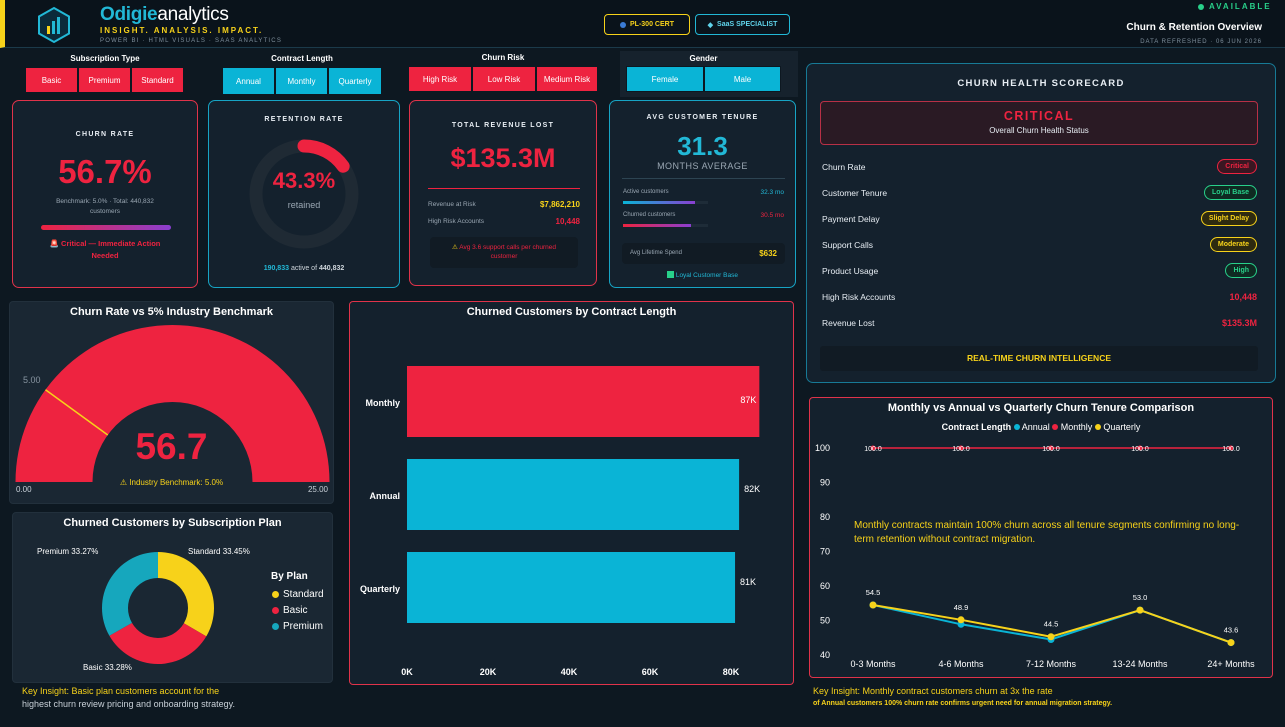  I want to click on revenue-risk-value: $7,862,210, so click(559, 204).